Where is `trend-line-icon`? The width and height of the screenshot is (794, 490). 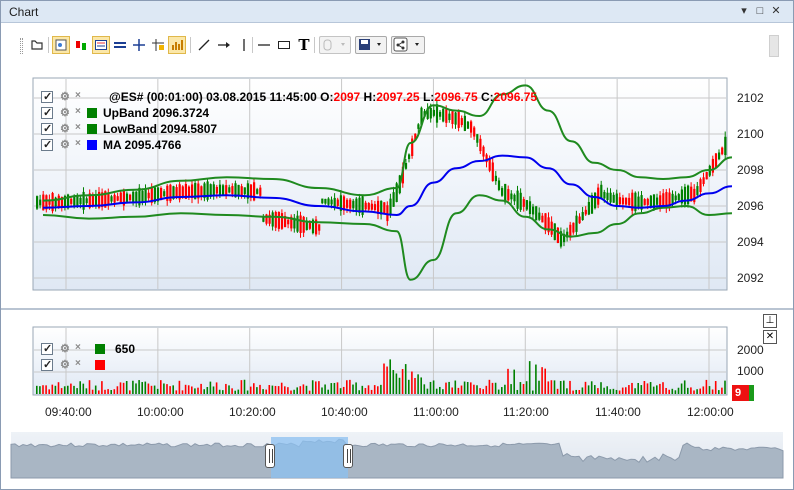
trend-line-icon is located at coordinates (204, 45).